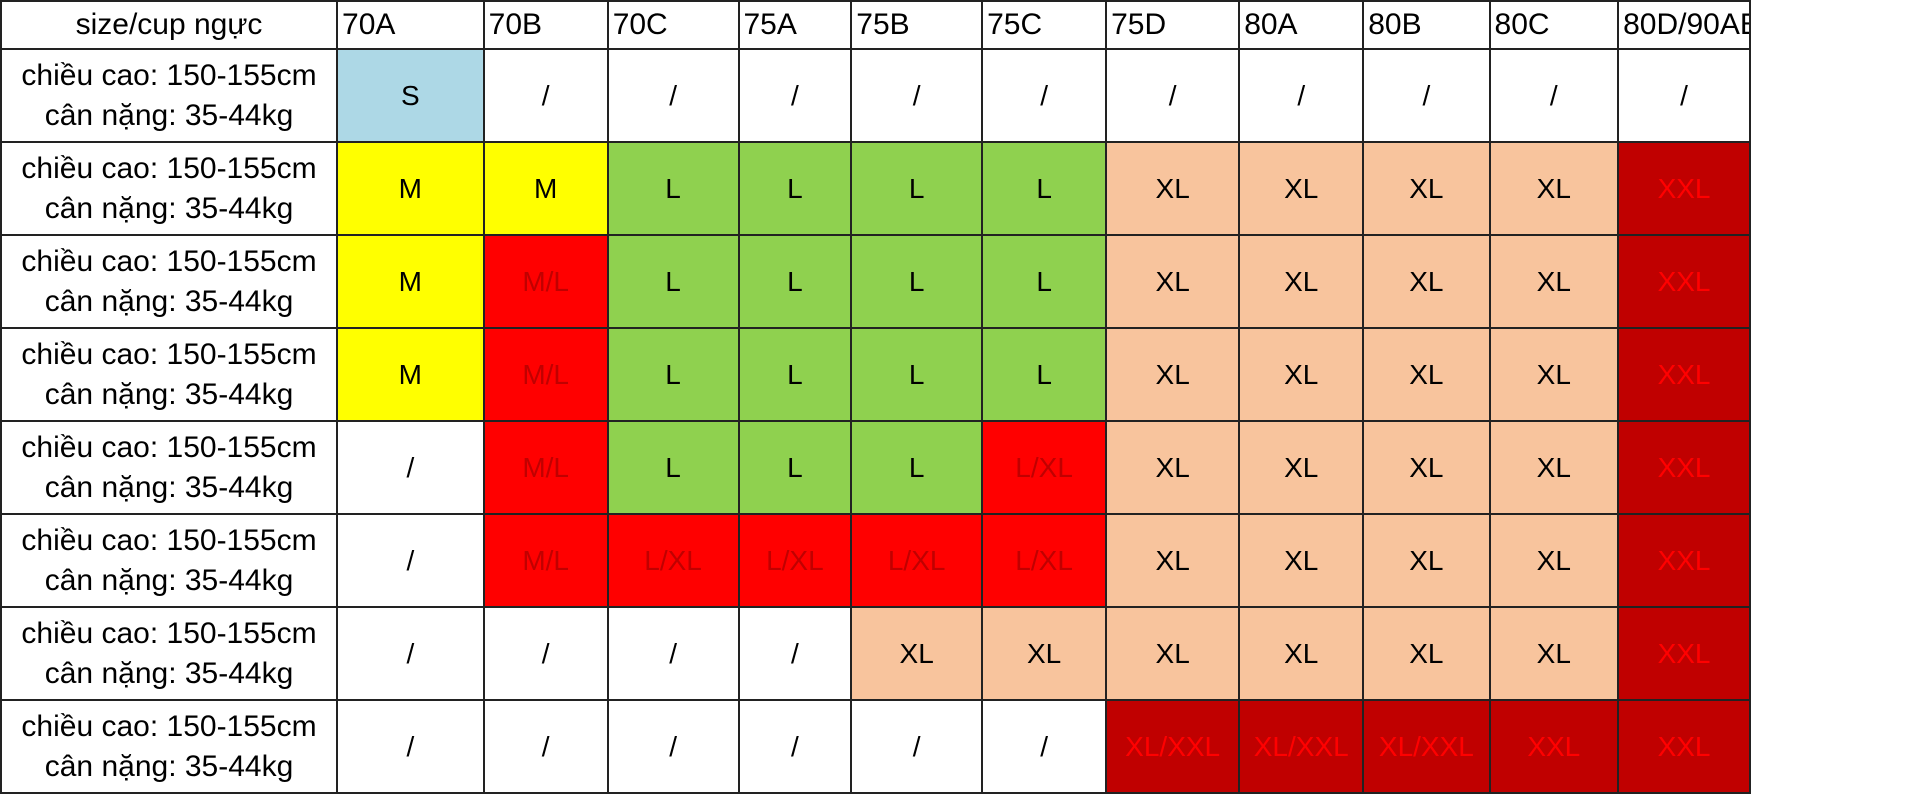  Describe the element at coordinates (1684, 25) in the screenshot. I see `column-header: 80D/90AB` at that location.